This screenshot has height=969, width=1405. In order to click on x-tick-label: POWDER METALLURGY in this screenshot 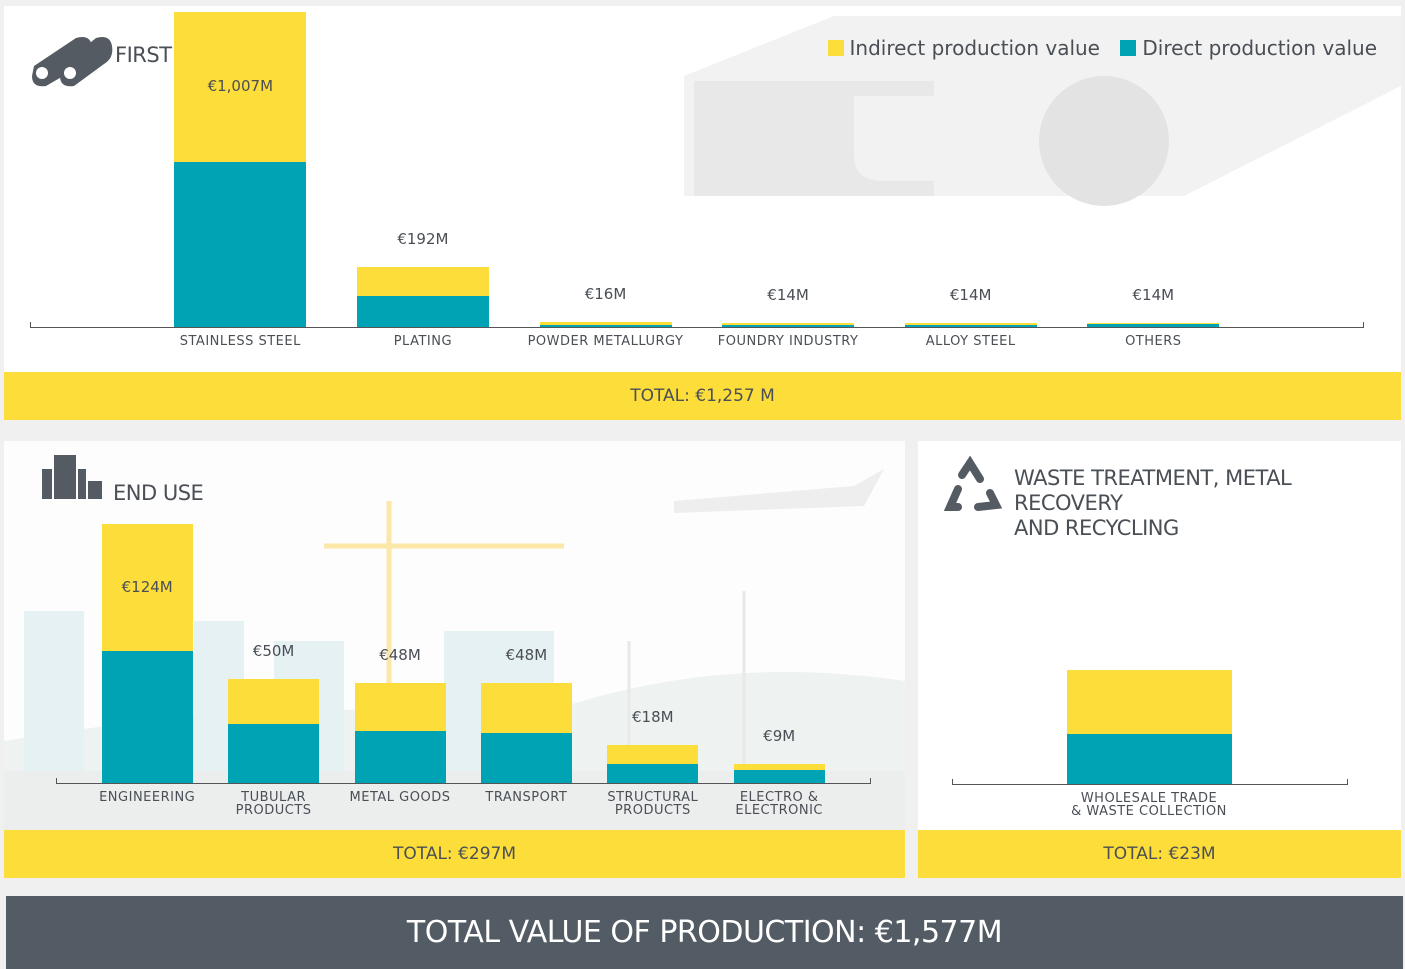, I will do `click(605, 341)`.